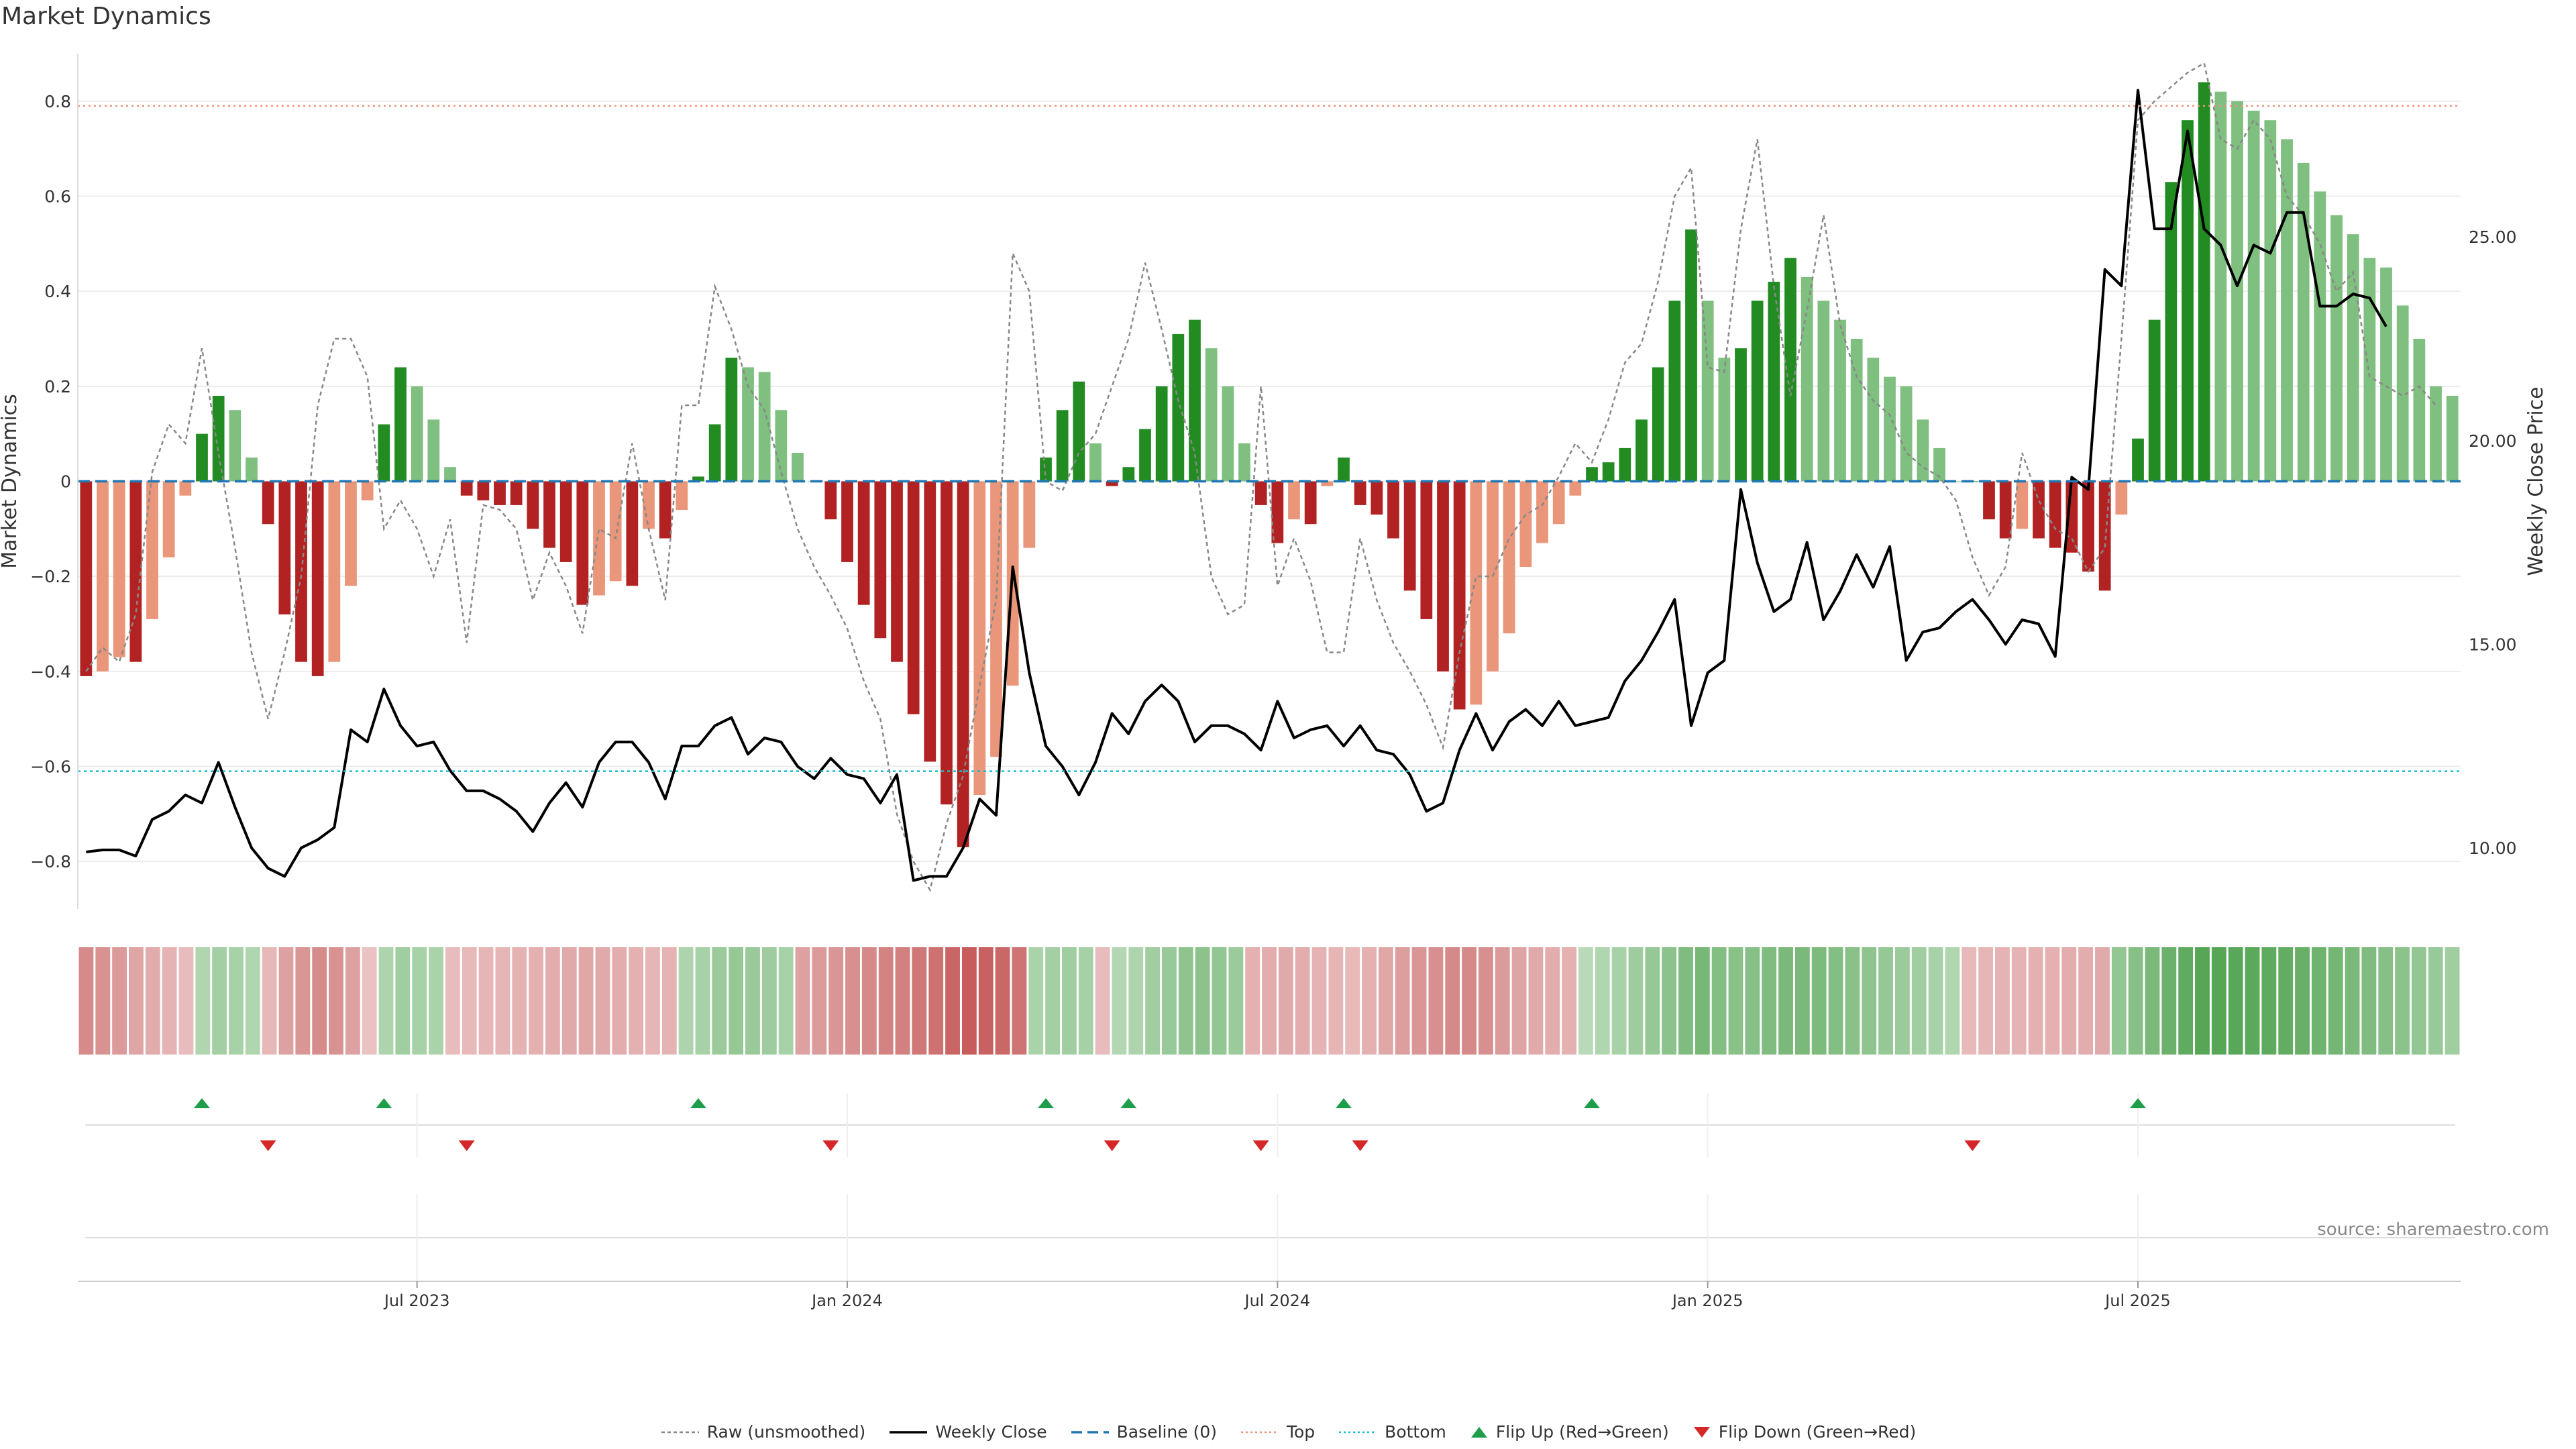 This screenshot has width=2576, height=1449. Describe the element at coordinates (1143, 1432) in the screenshot. I see `legend-item-baseline: Baseline (0)` at that location.